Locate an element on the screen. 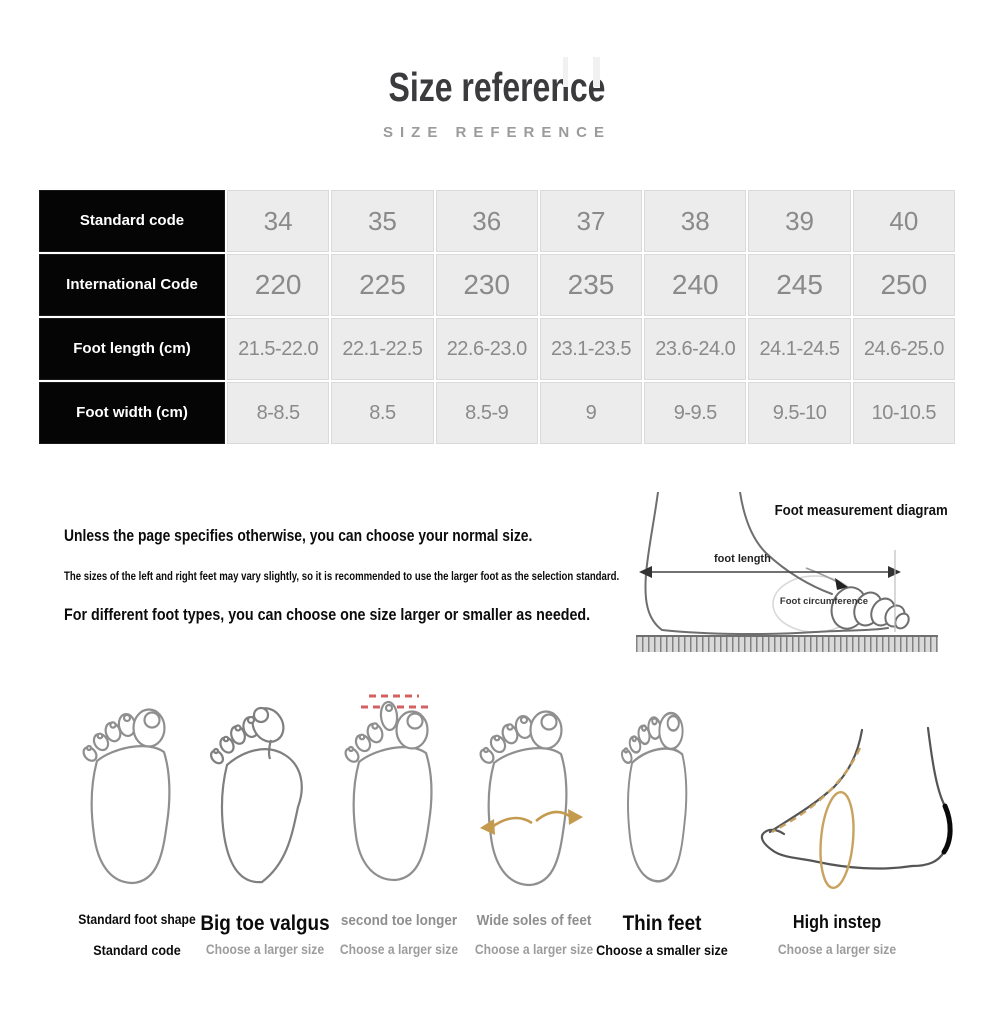 Image resolution: width=994 pixels, height=1024 pixels. size-value: 39 is located at coordinates (799, 221).